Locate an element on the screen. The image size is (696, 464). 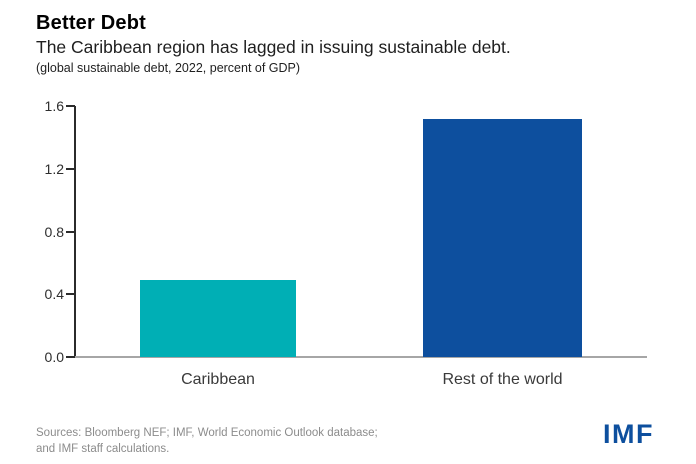
y-tick-label-0.0: 0.0 is located at coordinates (54, 357).